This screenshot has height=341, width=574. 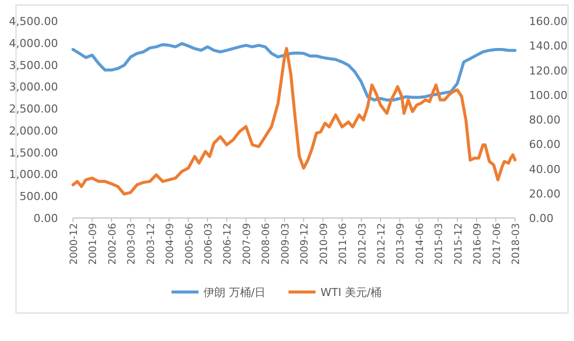 I want to click on x-tick-label: 2013-09, so click(x=401, y=244).